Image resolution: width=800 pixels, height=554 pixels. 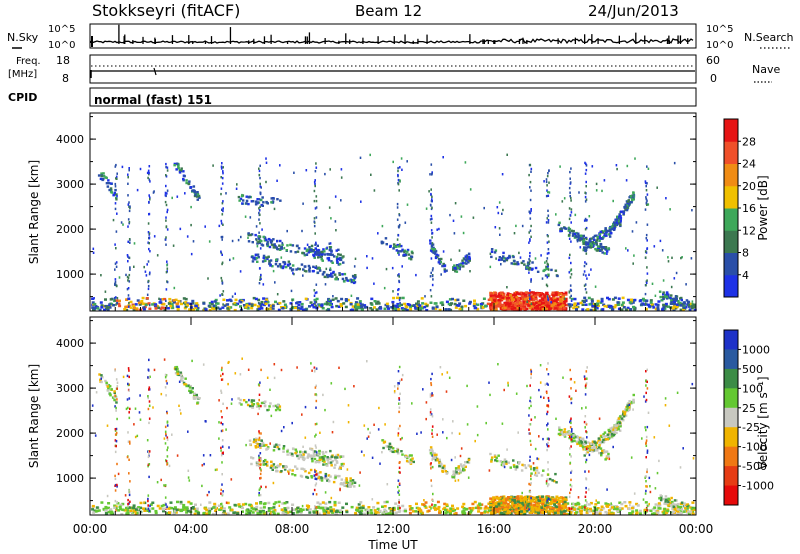 I want to click on station-title: Stokkseyri (fitACF), so click(x=166, y=10).